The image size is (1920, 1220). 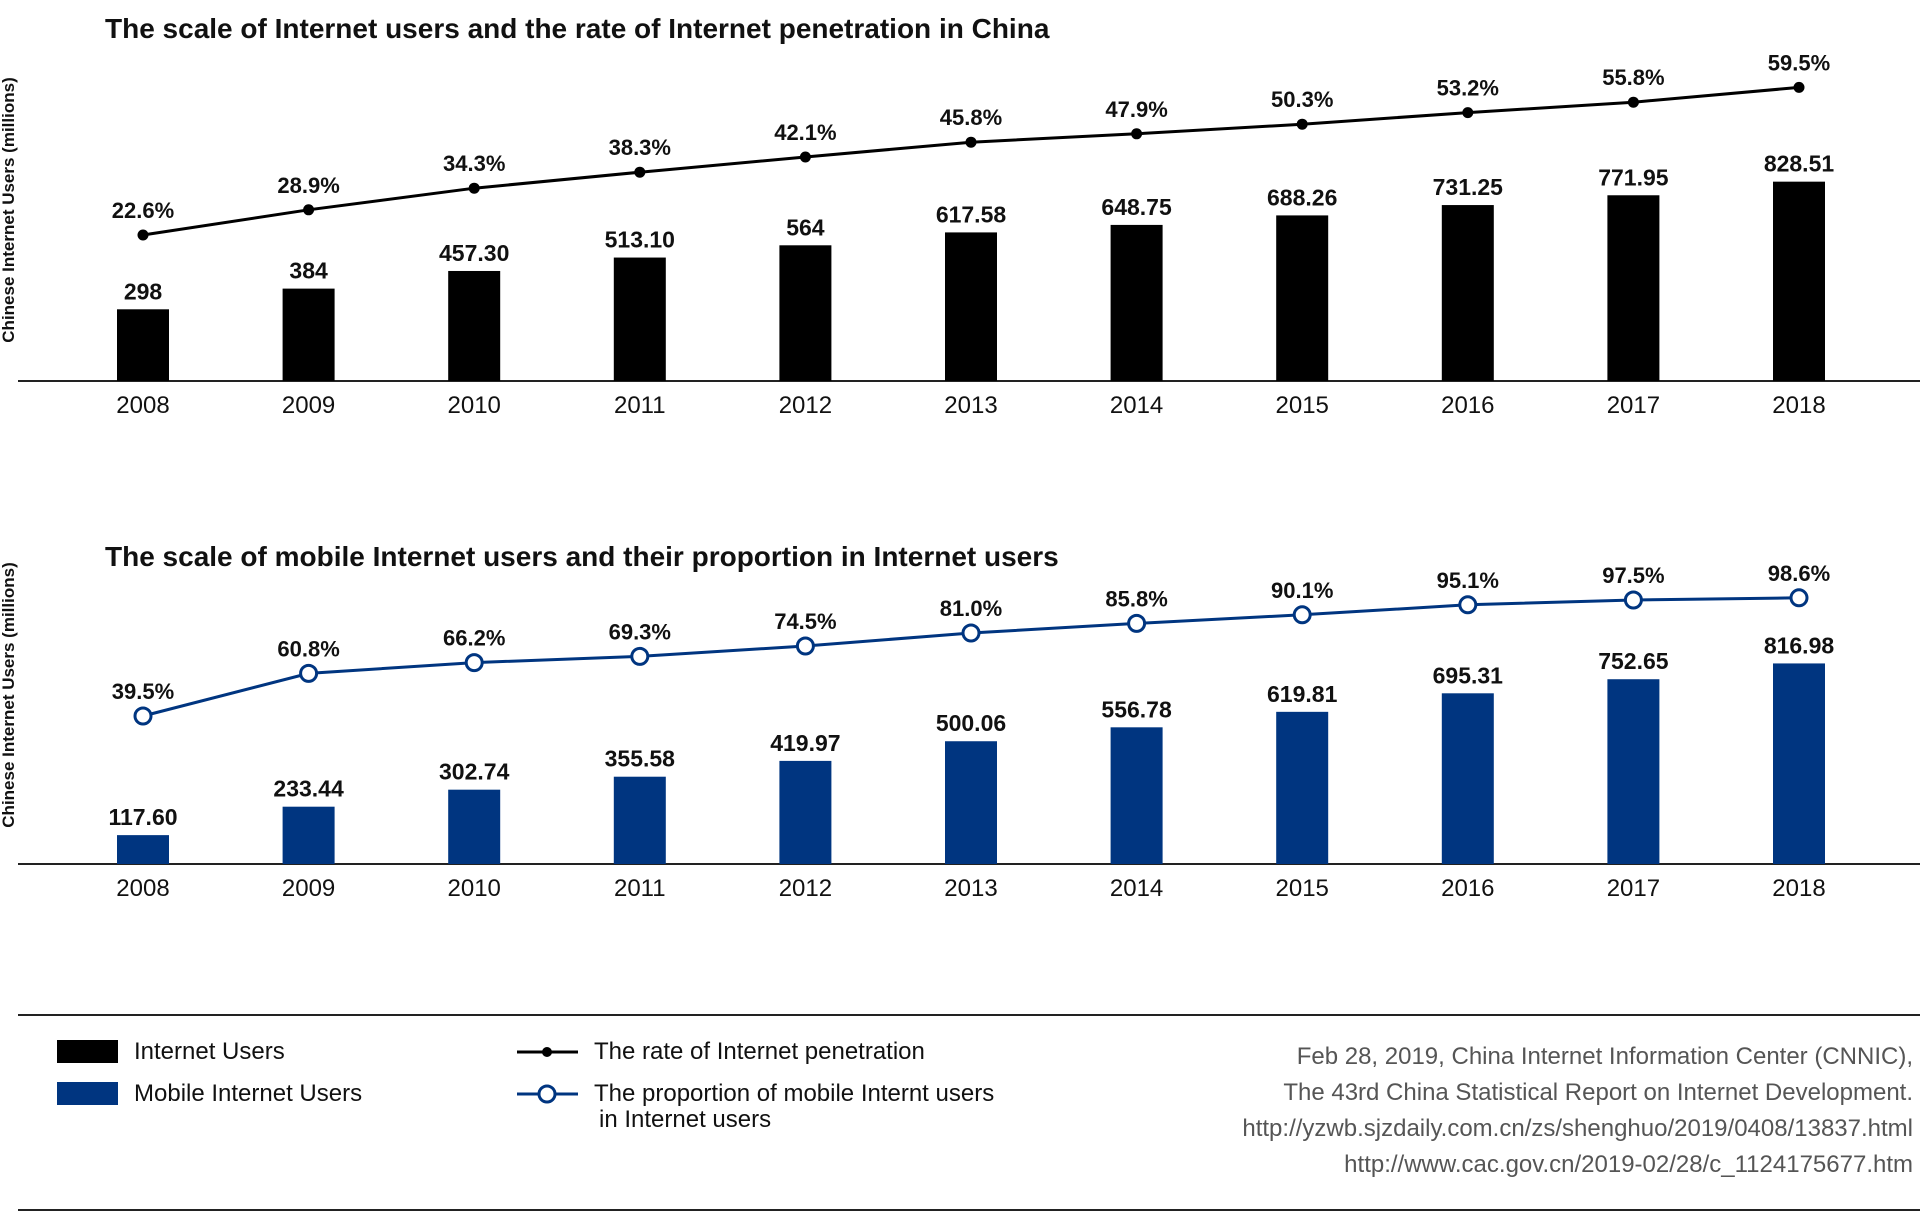 What do you see at coordinates (209, 1051) in the screenshot?
I see `legend-label: Internet Users` at bounding box center [209, 1051].